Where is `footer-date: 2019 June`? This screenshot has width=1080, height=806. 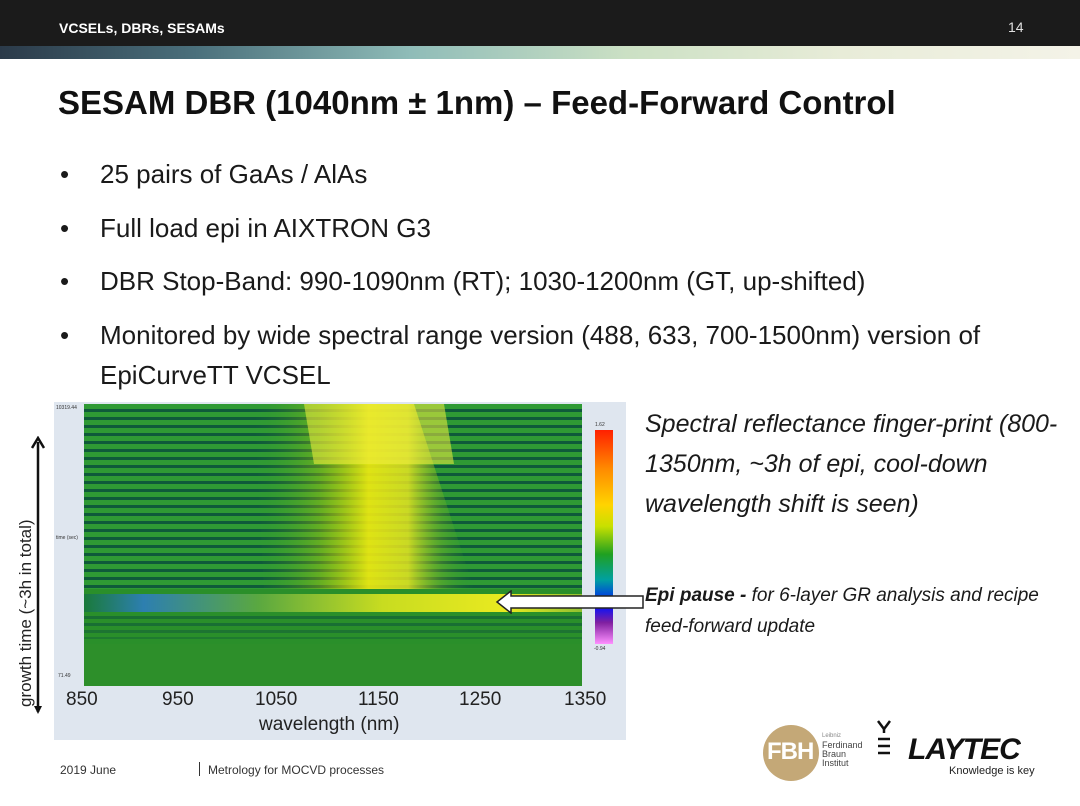 footer-date: 2019 June is located at coordinates (88, 770).